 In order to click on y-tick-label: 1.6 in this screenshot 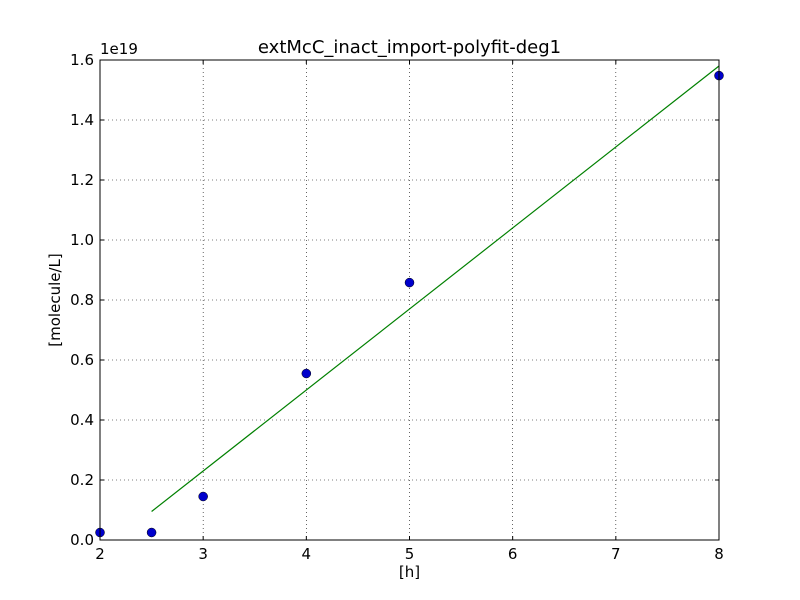, I will do `click(82, 60)`.